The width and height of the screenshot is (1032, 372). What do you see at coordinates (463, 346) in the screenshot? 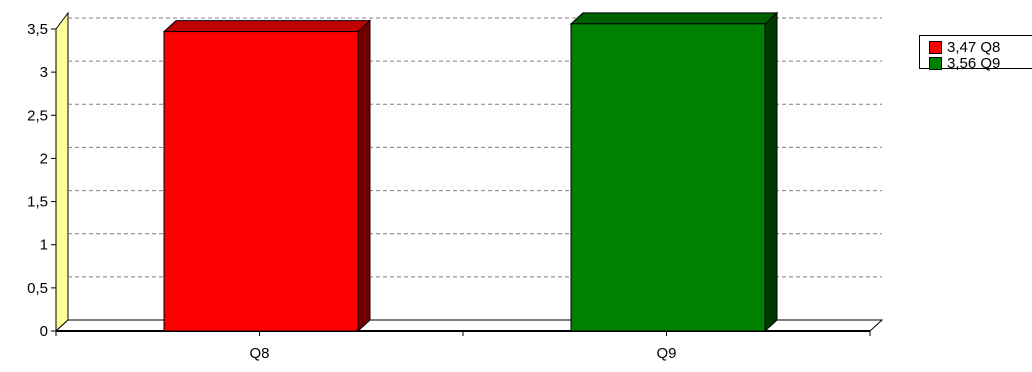
I see `x-axis-ticks: Q8 Q9` at bounding box center [463, 346].